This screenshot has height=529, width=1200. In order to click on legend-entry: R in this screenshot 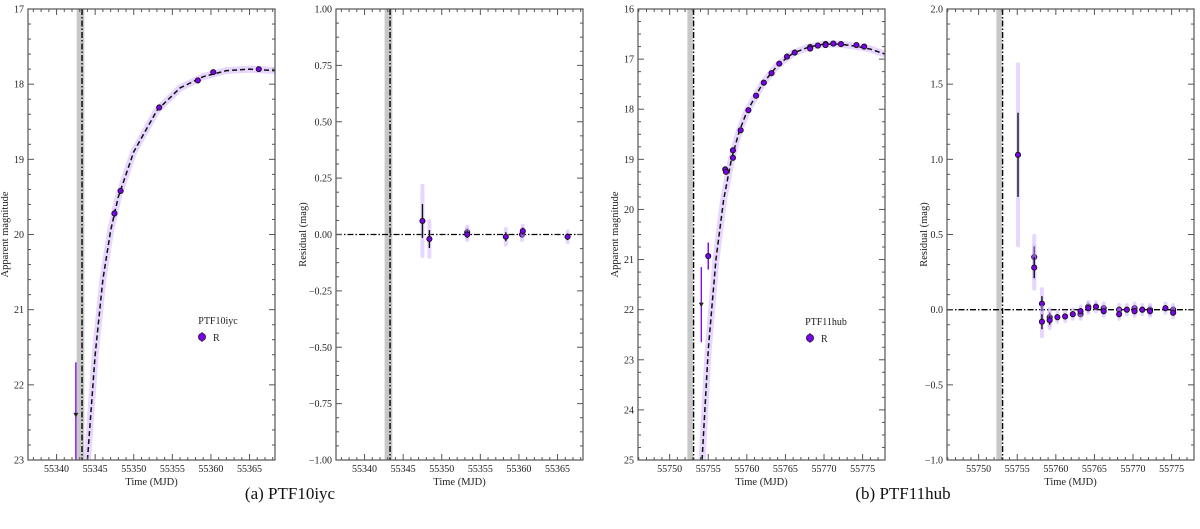, I will do `click(824, 339)`.